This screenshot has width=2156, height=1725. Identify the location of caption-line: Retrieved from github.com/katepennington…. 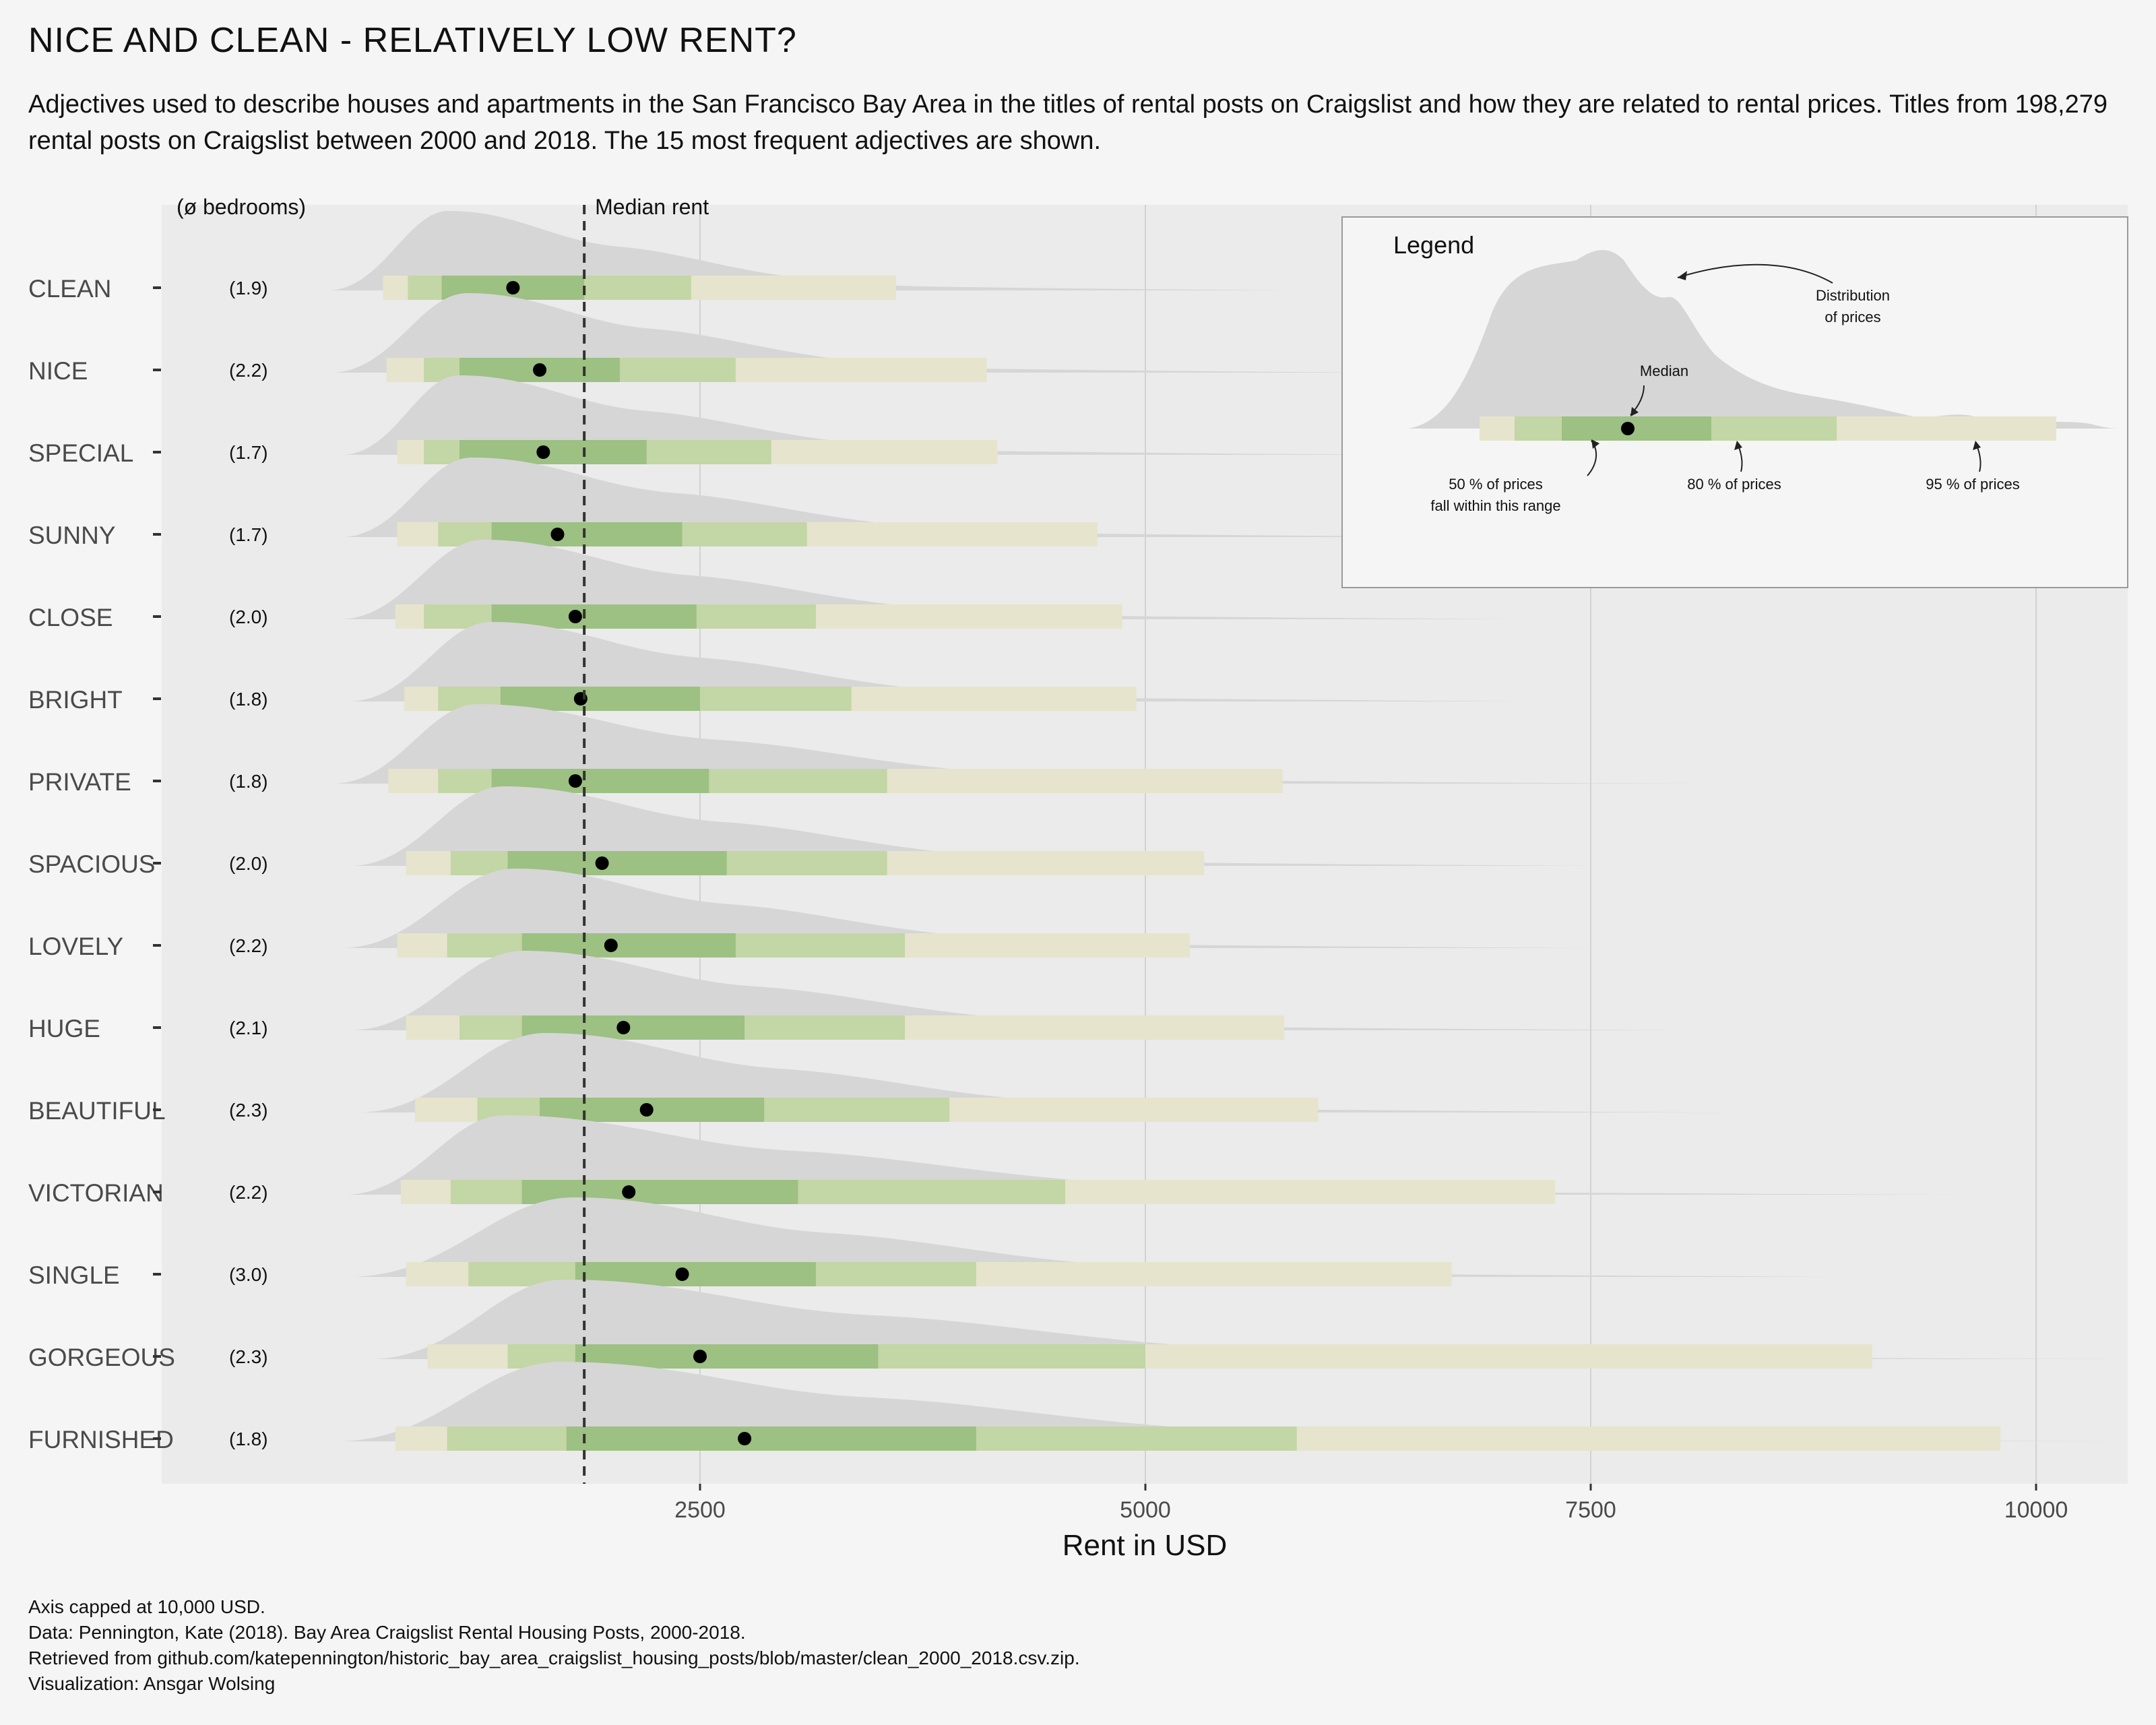
(554, 1658).